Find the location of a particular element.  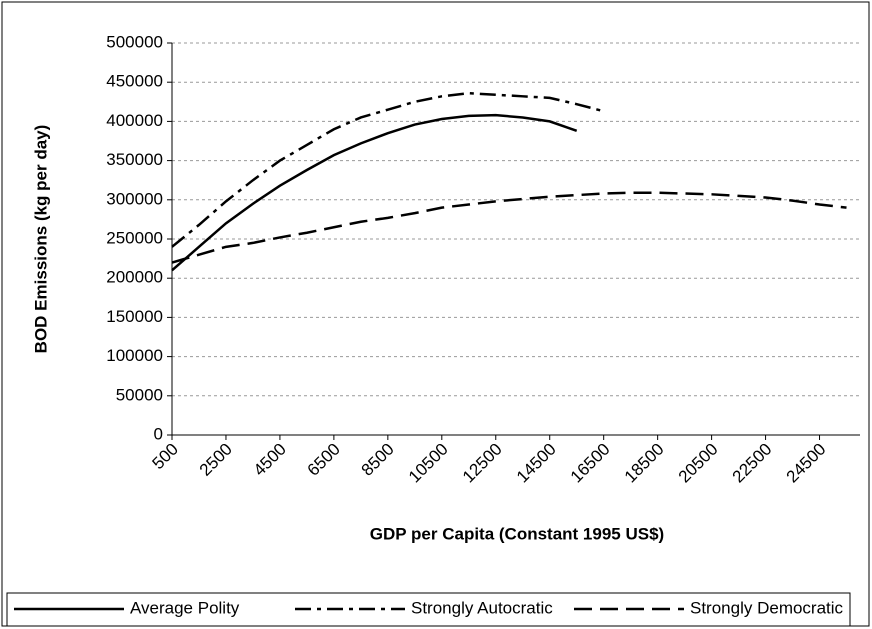

y-tick-label: 250000 is located at coordinates (134, 237).